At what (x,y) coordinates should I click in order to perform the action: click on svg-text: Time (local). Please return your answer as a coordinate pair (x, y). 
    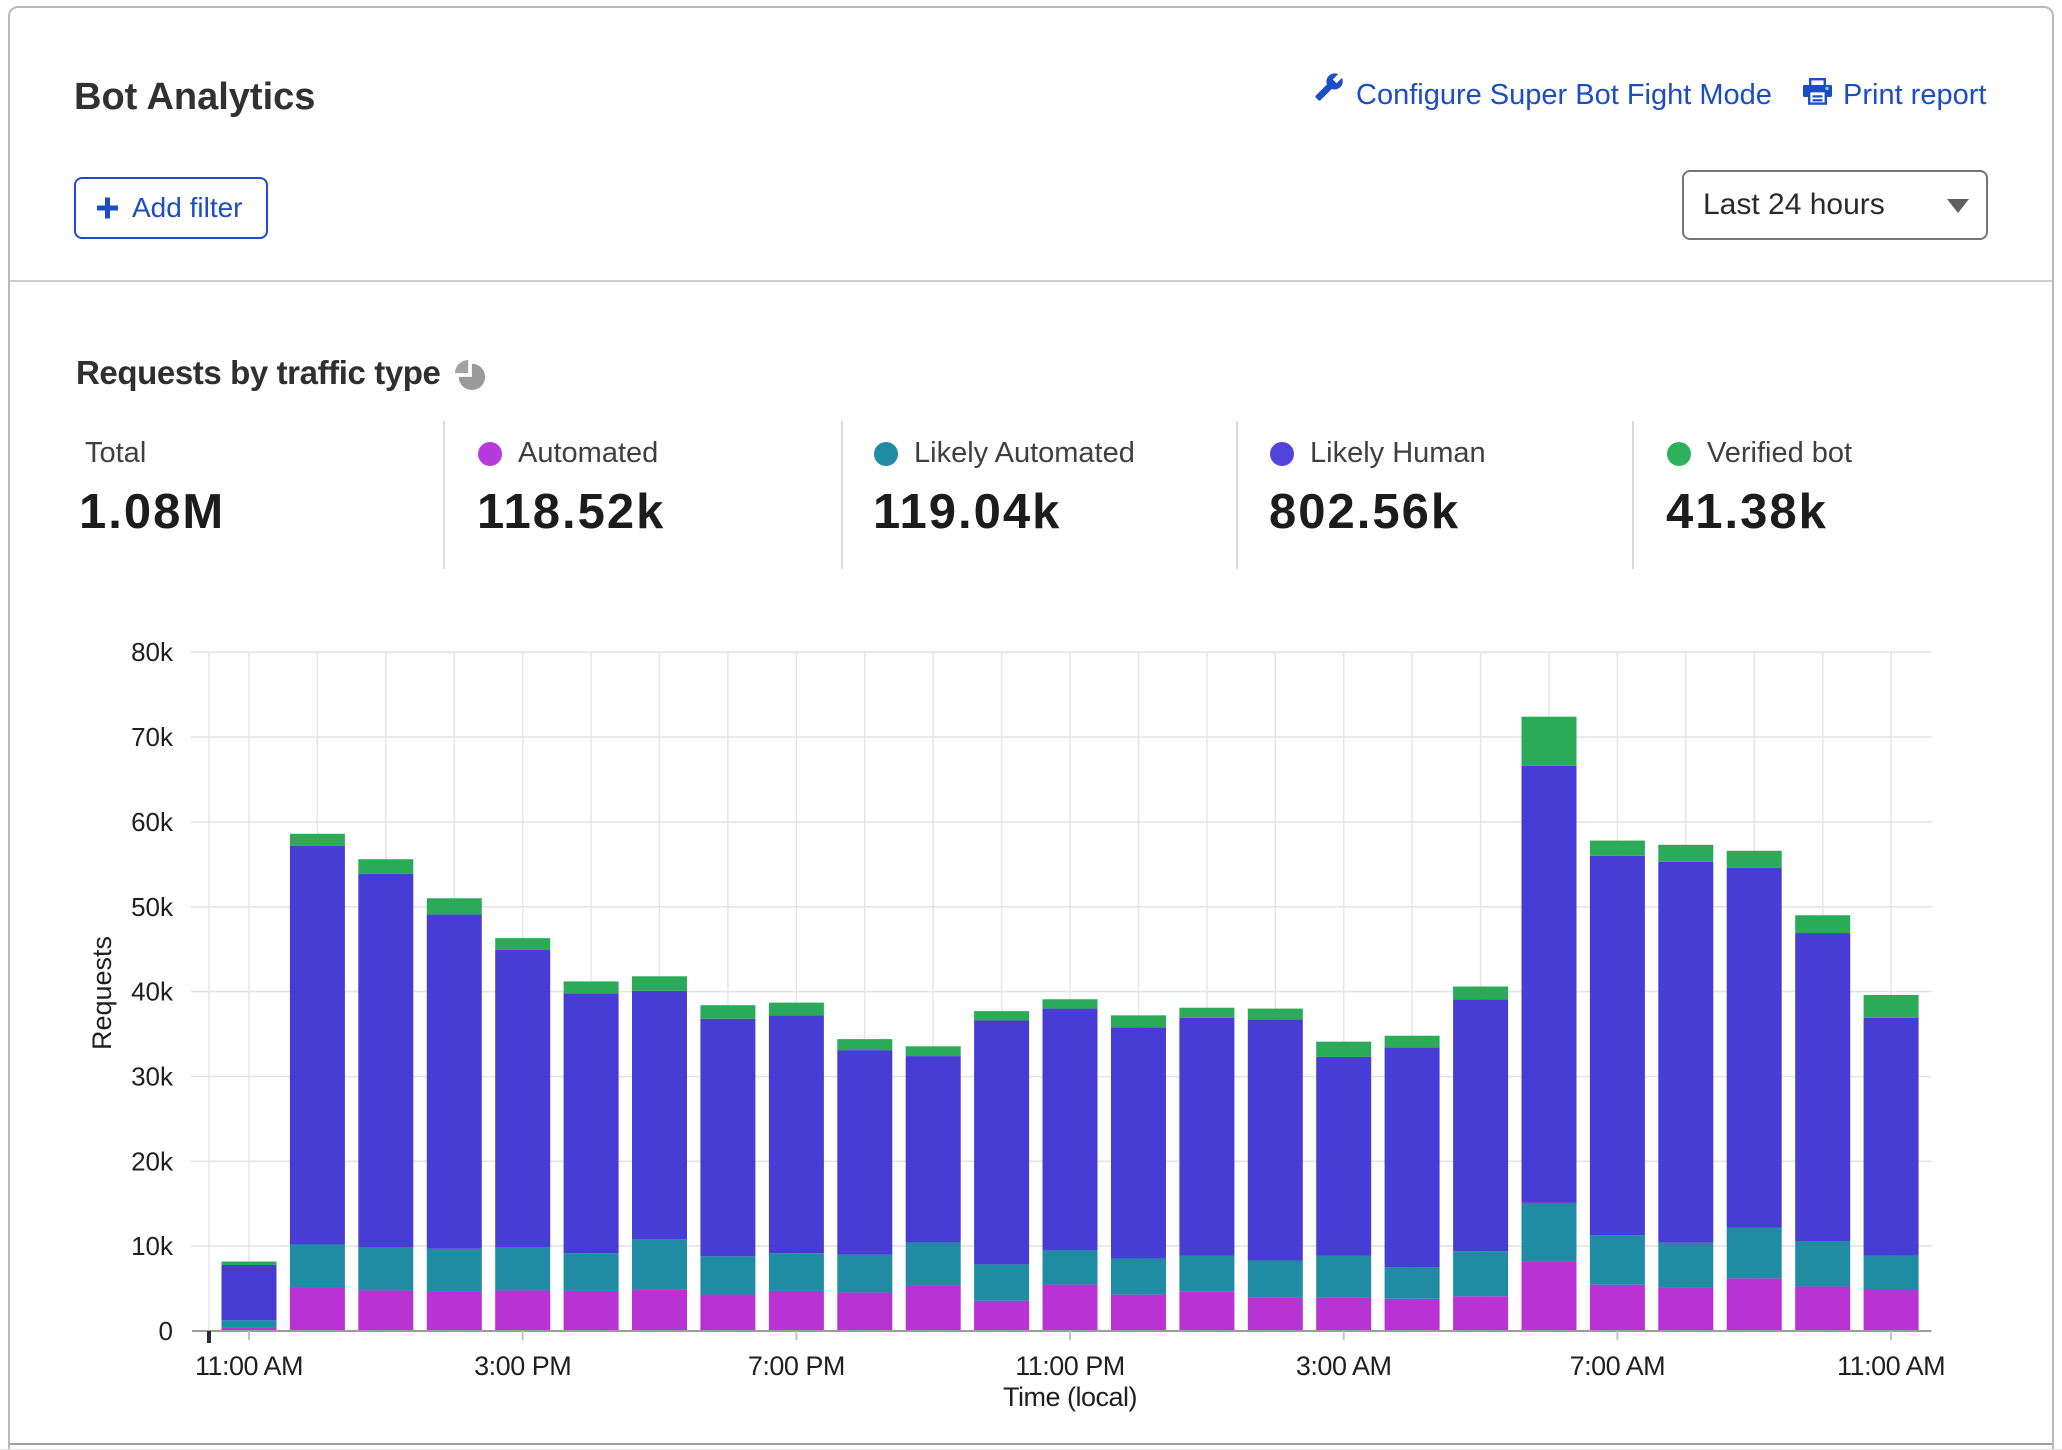
    Looking at the image, I should click on (1070, 1397).